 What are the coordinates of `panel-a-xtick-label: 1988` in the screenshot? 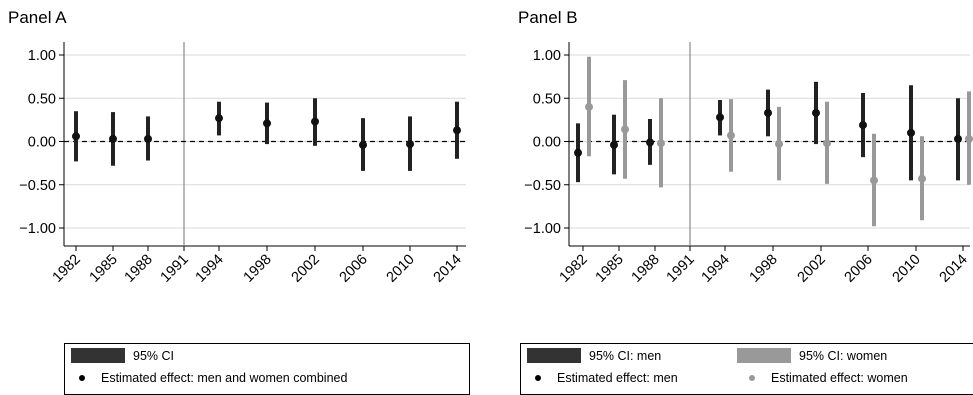 It's located at (139, 269).